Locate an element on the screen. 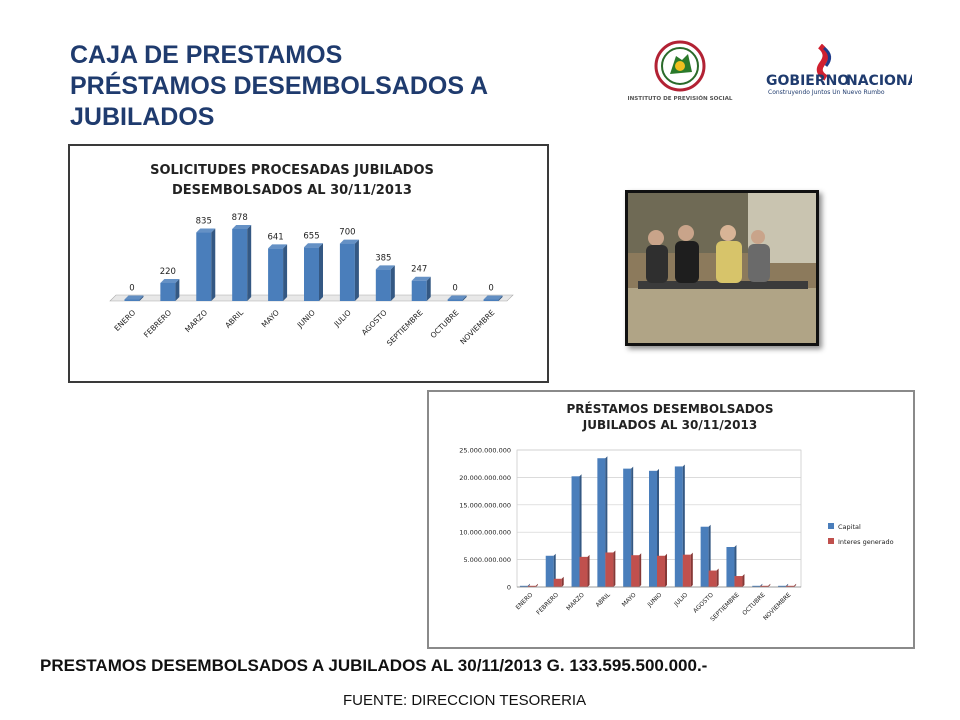 This screenshot has height=720, width=960. ips-logo-text: INSTITUTO DE PREVISIÓN SOCIAL is located at coordinates (680, 98).